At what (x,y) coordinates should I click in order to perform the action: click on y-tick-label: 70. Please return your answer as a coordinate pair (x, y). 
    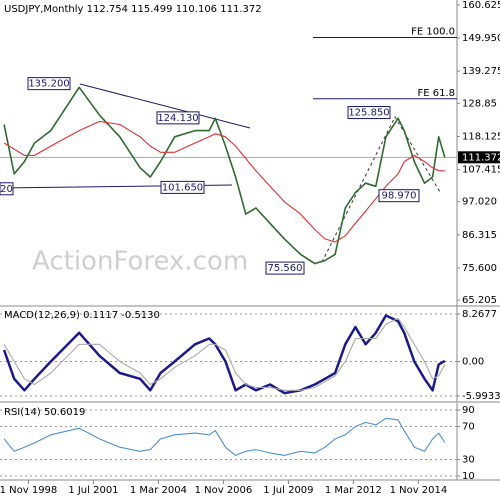
    Looking at the image, I should click on (468, 427).